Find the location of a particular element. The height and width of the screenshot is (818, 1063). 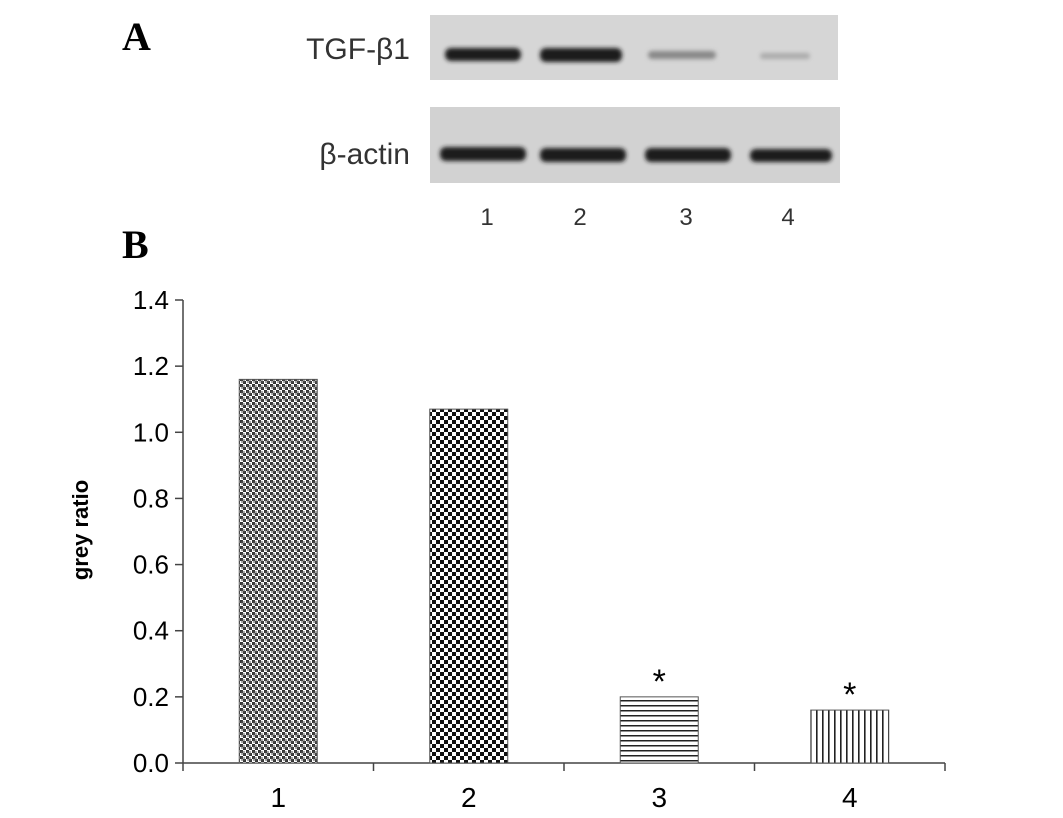

y-tick-label: 0.8 is located at coordinates (151, 498).